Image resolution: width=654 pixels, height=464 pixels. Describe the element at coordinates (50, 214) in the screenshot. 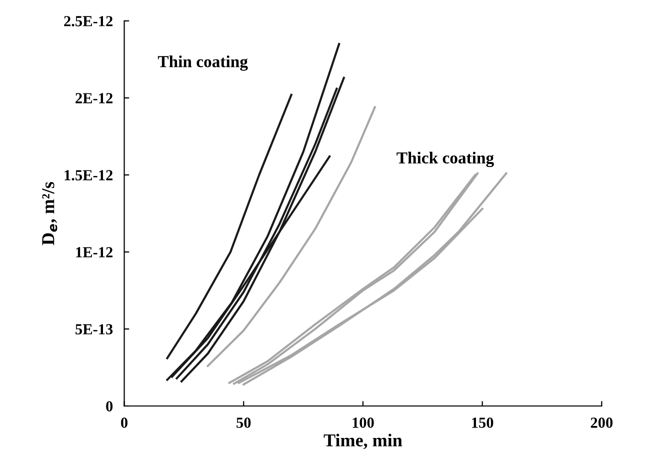

I see `y-axis-title: D$_{e}$, m²/s` at that location.